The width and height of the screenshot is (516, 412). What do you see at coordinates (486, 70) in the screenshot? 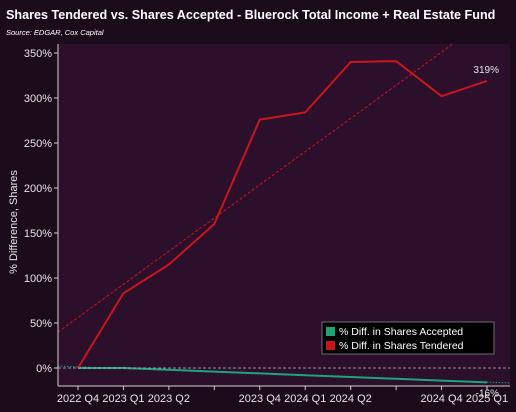
I see `end-label-tendered: 319%` at bounding box center [486, 70].